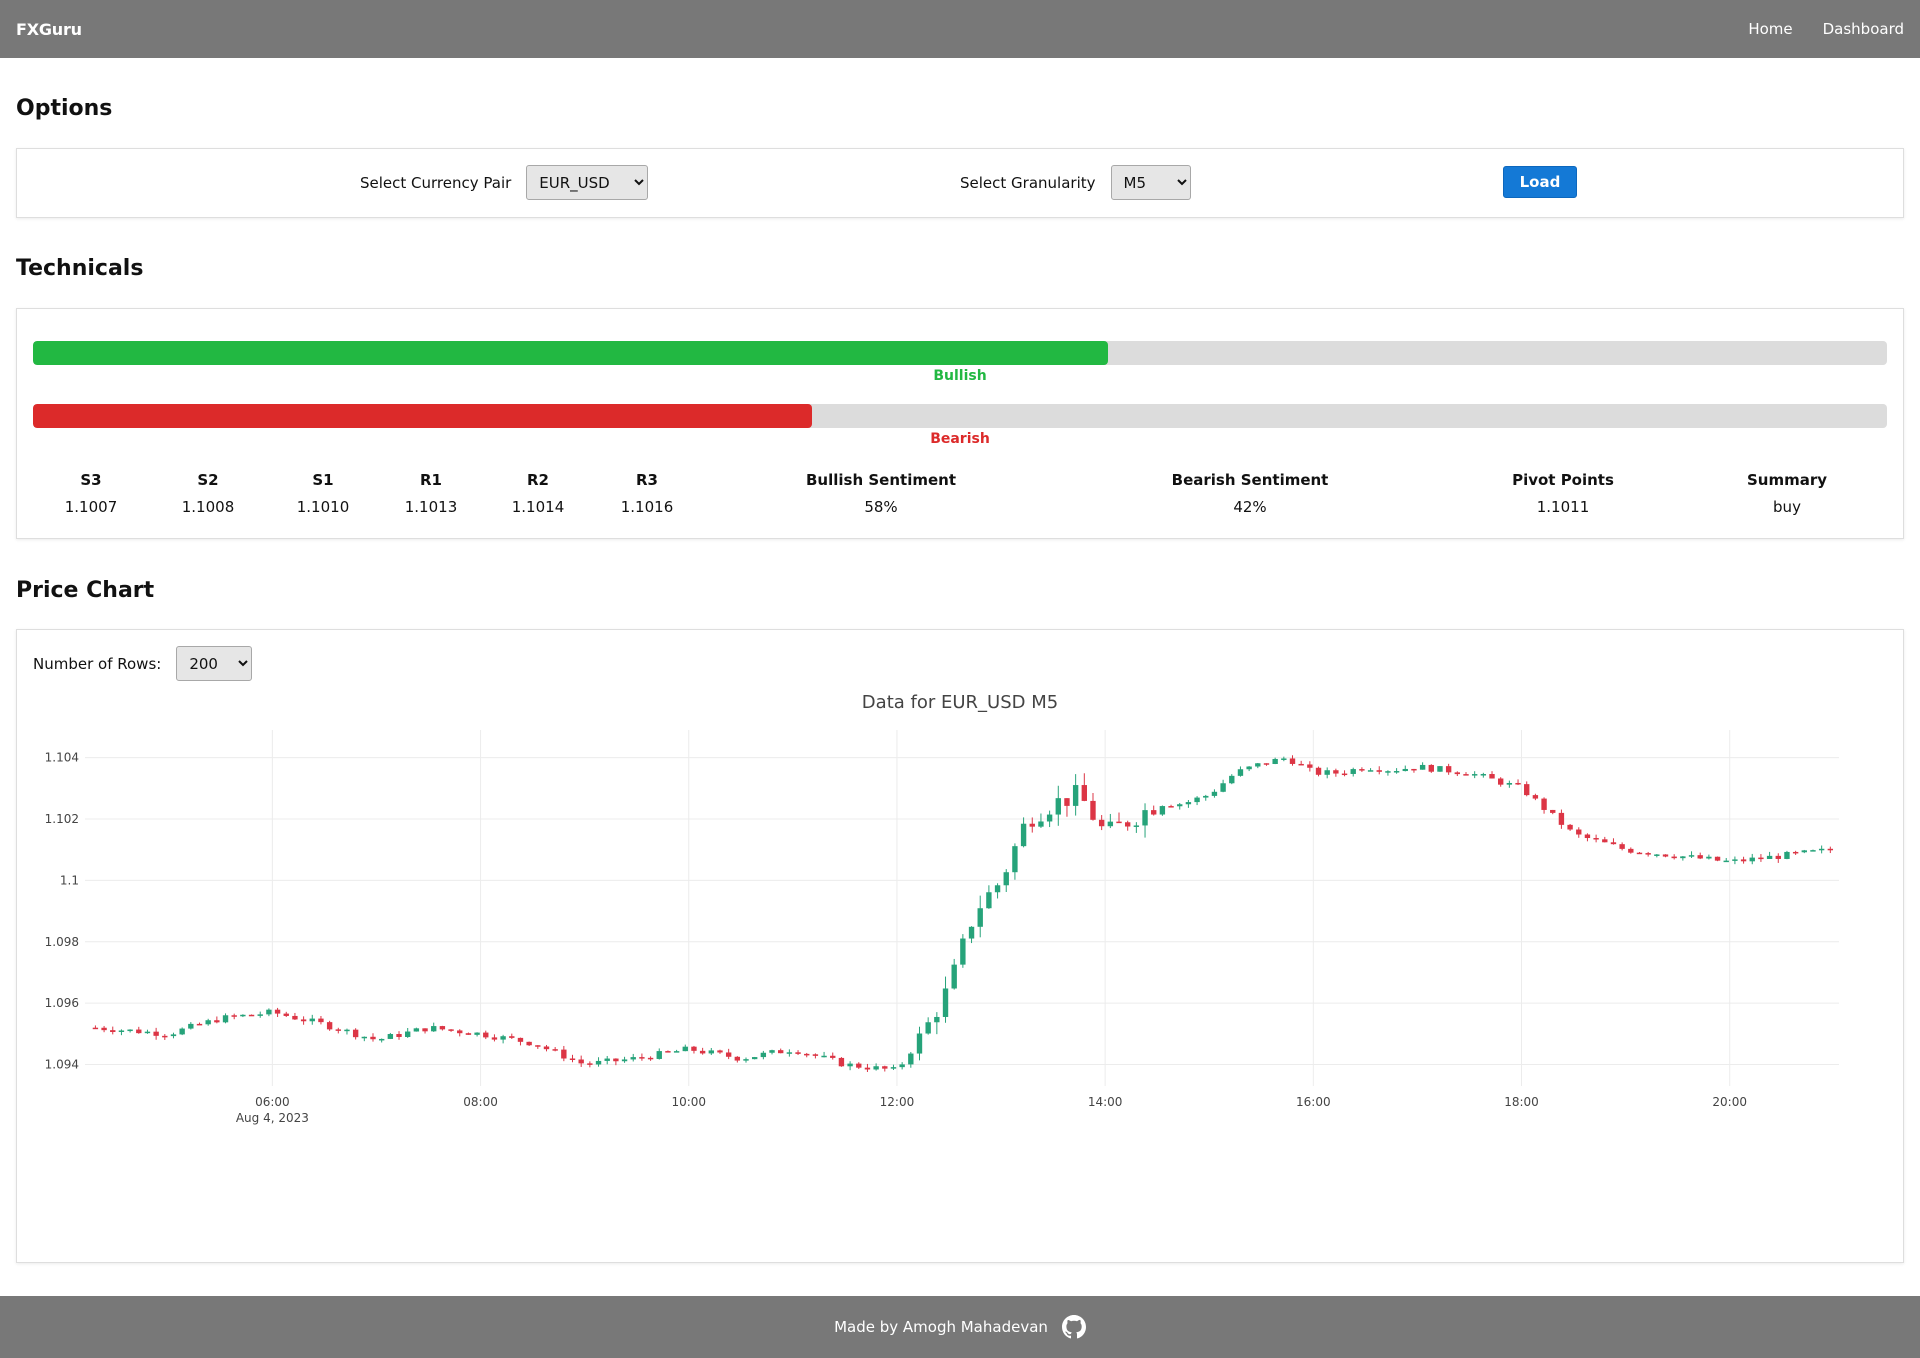 This screenshot has height=1358, width=1920. I want to click on load-button: Load, so click(1540, 182).